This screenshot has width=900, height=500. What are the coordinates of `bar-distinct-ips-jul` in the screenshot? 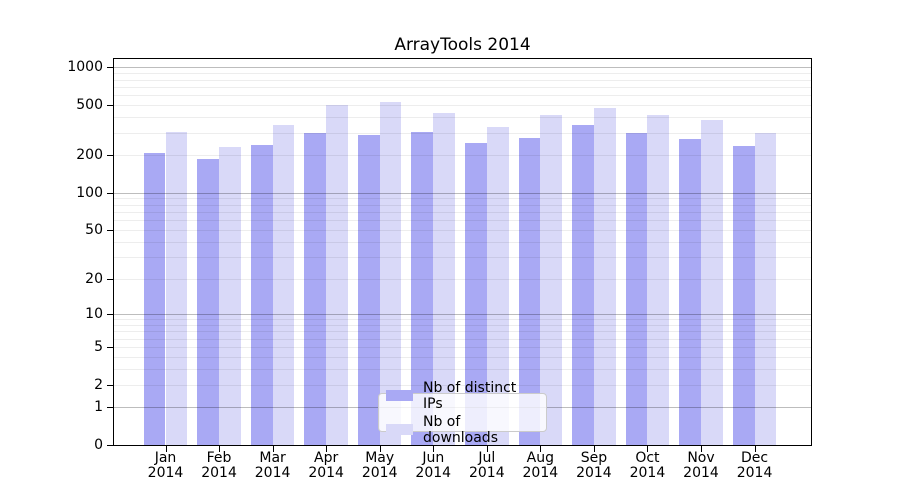 It's located at (476, 294).